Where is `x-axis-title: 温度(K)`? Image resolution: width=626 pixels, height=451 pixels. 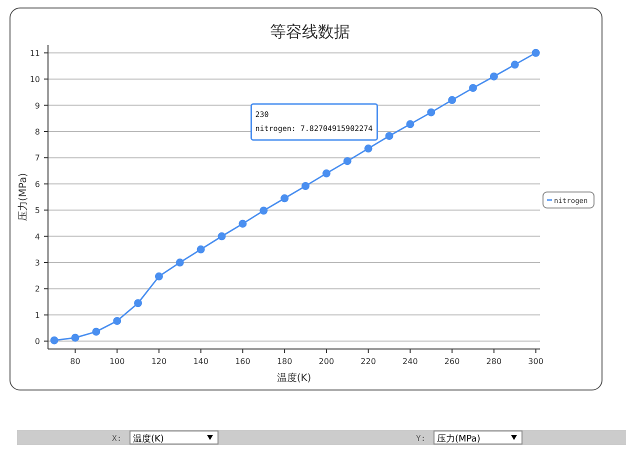 x-axis-title: 温度(K) is located at coordinates (294, 378).